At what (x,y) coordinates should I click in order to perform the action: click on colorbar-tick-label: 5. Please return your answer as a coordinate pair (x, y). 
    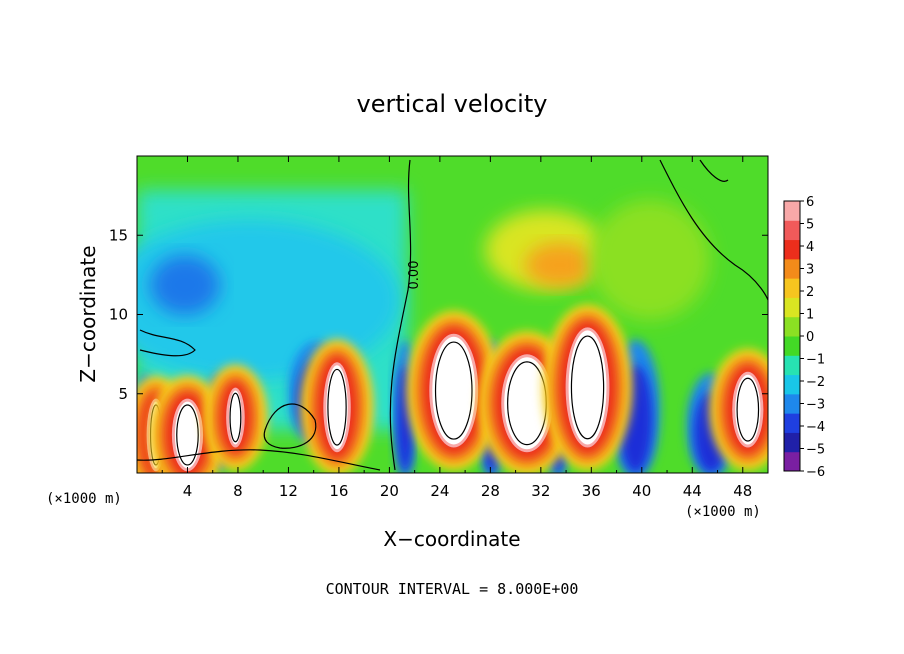
    Looking at the image, I should click on (810, 225).